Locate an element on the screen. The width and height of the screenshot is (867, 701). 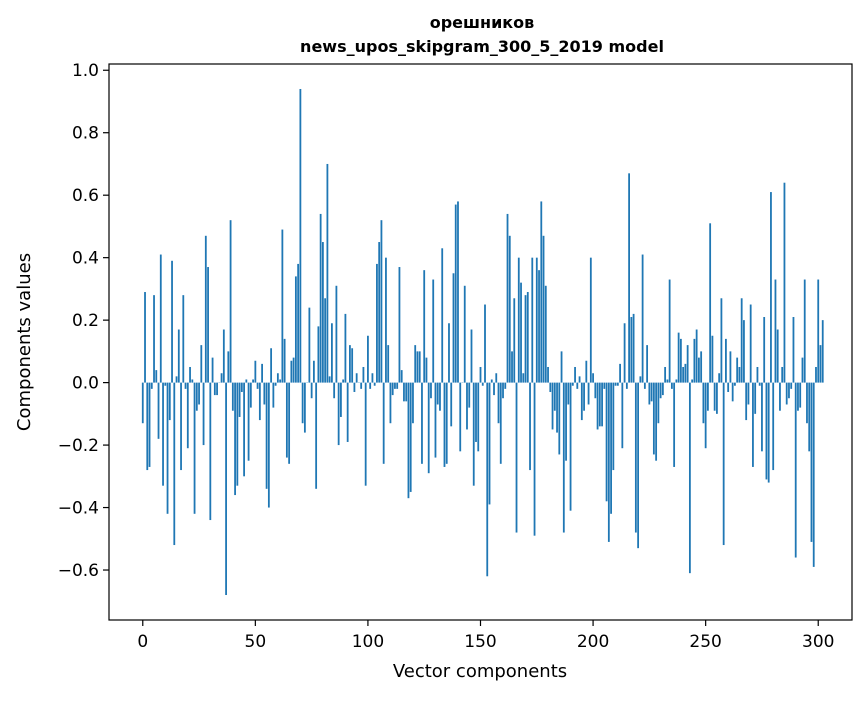
y-axis-label: Components values is located at coordinates (24, 342).